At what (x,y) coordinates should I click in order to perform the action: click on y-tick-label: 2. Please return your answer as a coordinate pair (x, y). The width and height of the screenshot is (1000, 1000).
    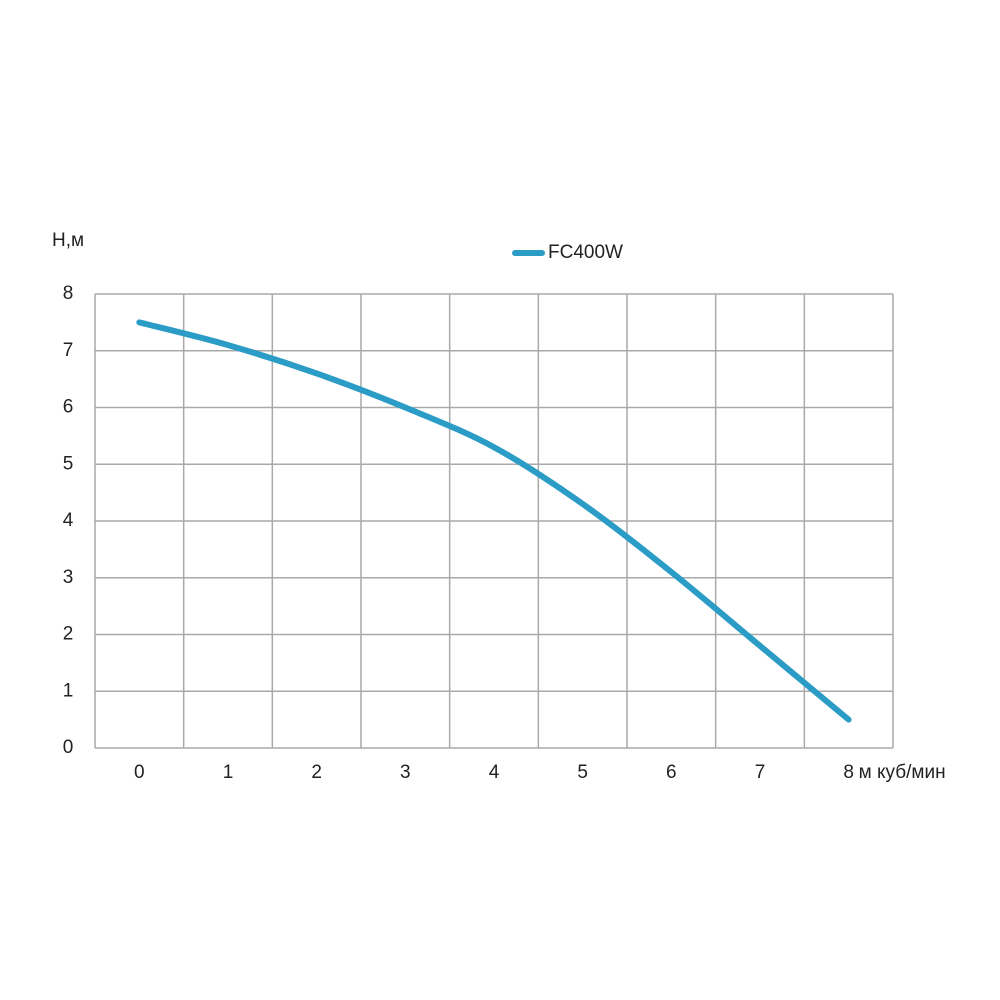
    Looking at the image, I should click on (68, 634).